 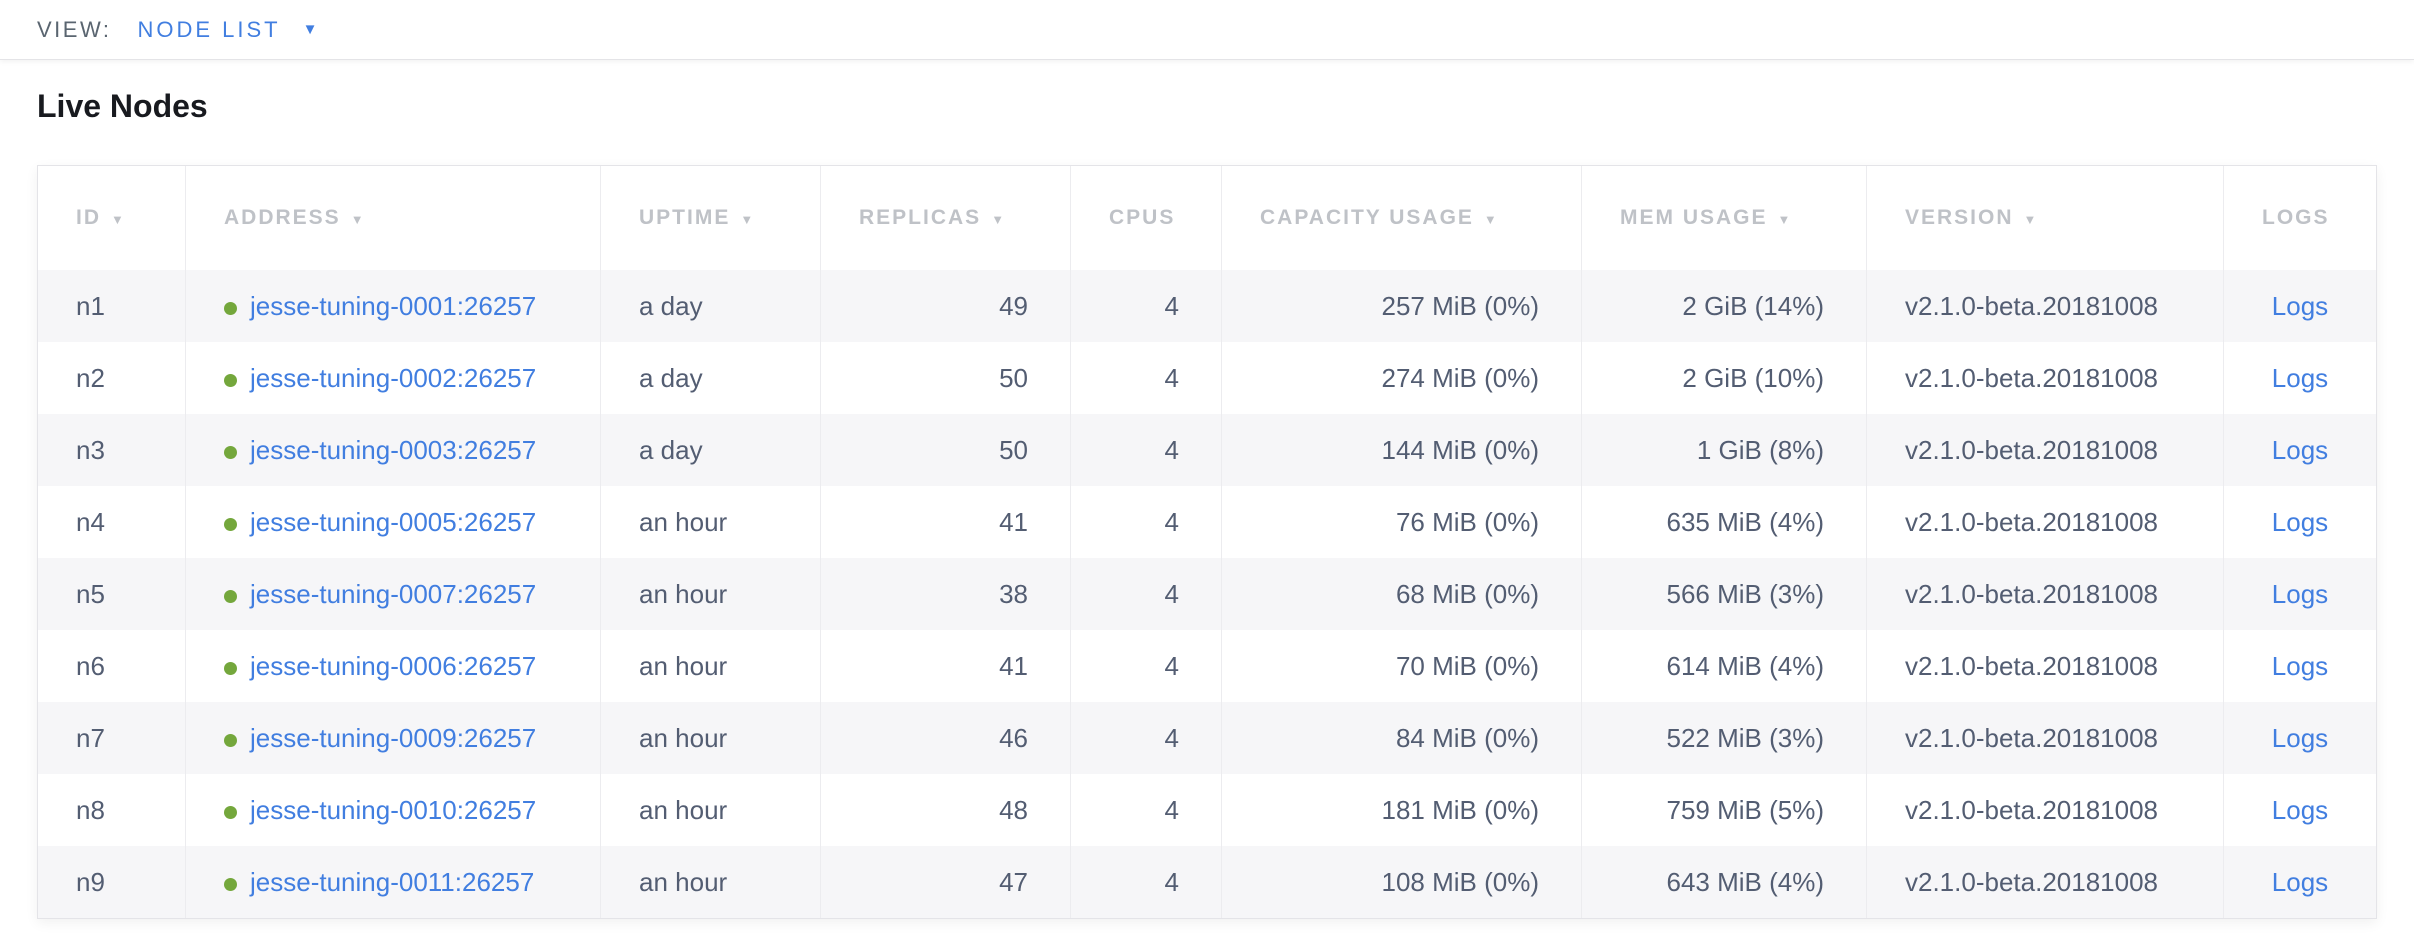 I want to click on node-address-link: jesse-tuning-0005:26257, so click(x=393, y=521).